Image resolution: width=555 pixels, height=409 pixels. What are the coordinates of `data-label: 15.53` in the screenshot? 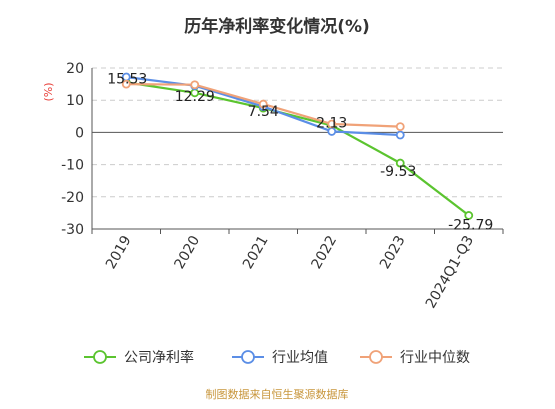 It's located at (127, 79).